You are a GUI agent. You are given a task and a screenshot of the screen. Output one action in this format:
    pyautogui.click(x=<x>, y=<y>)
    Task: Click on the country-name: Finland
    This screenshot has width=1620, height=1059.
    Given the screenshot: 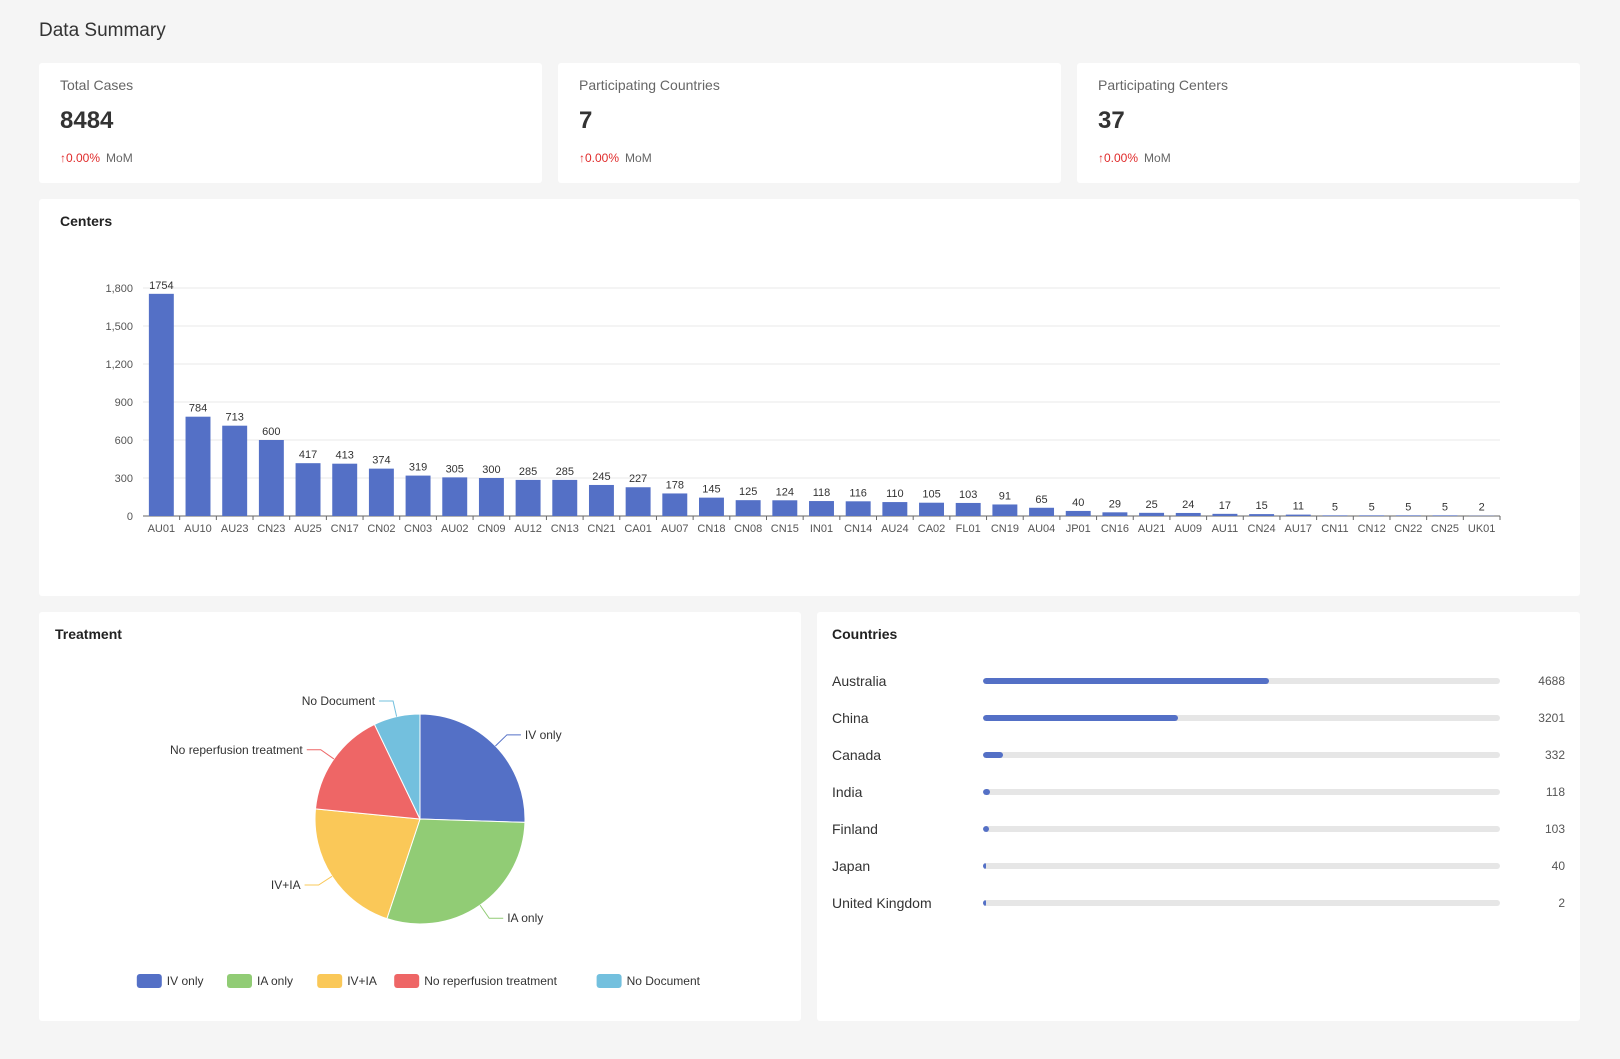 What is the action you would take?
    pyautogui.click(x=855, y=829)
    